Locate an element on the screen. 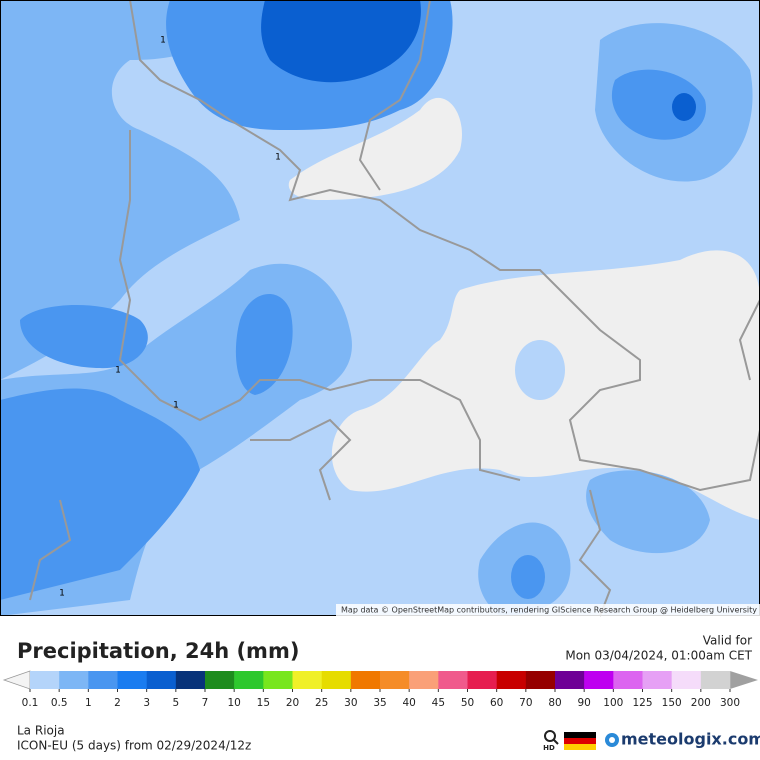 This screenshot has width=760, height=760. under-arrow is located at coordinates (16, 680).